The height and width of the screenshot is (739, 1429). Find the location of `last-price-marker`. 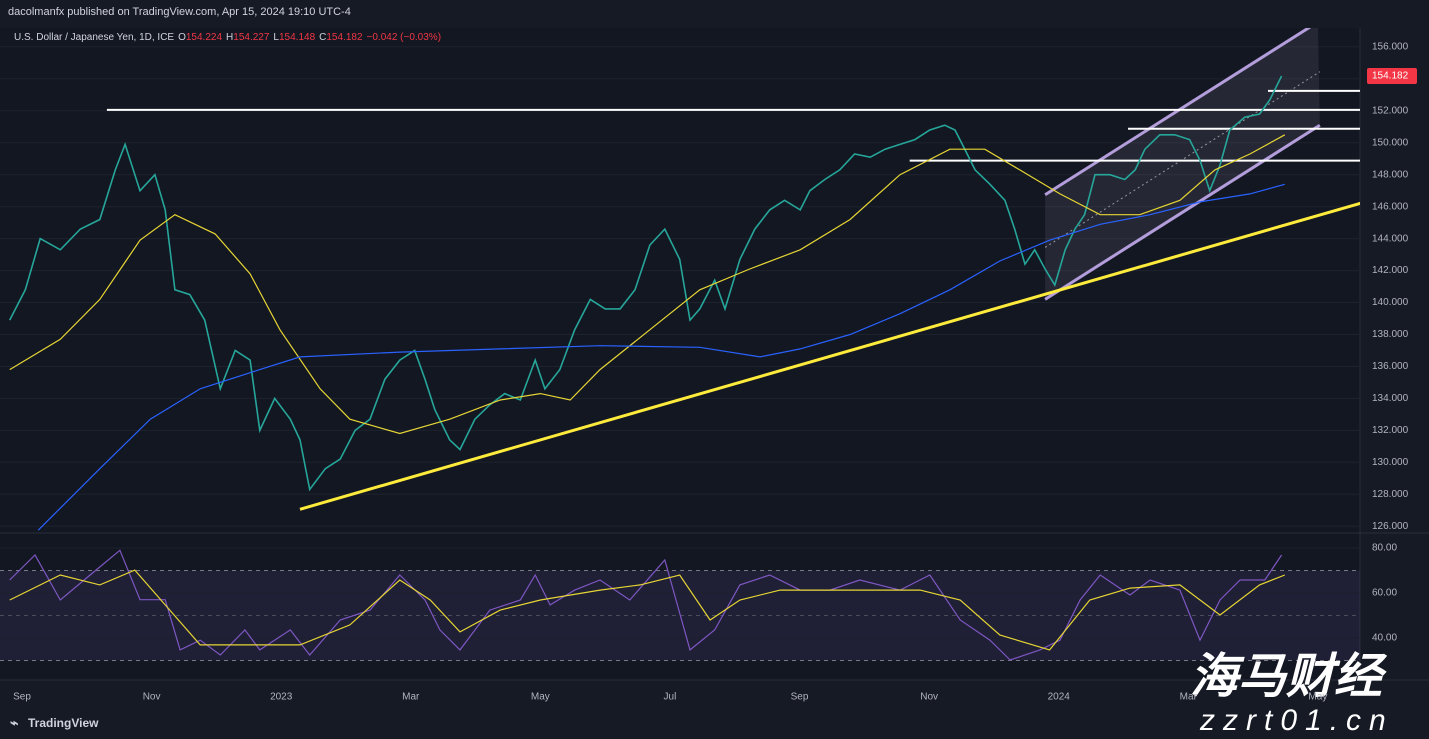

last-price-marker is located at coordinates (1392, 75).